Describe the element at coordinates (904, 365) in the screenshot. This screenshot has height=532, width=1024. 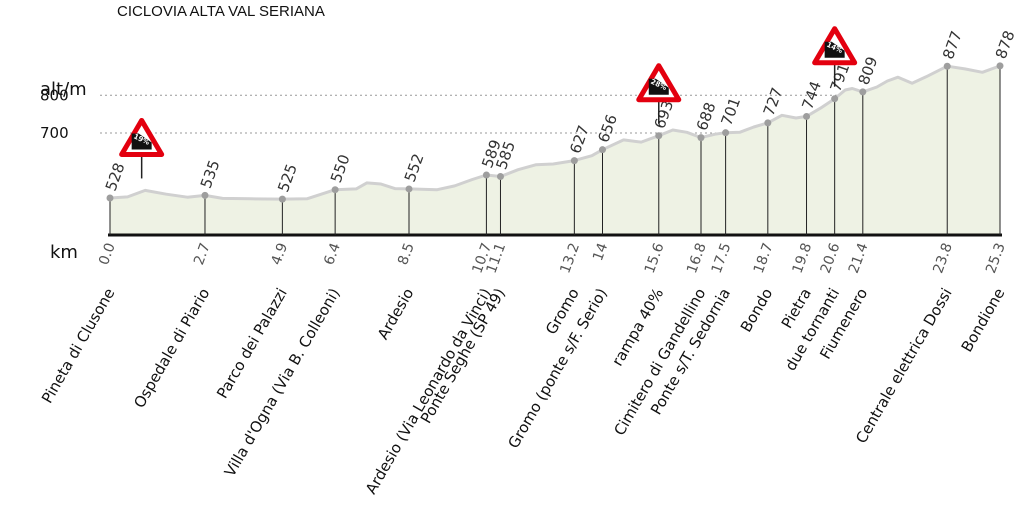
I see `place-label: Centrale elettrica Dossi` at that location.